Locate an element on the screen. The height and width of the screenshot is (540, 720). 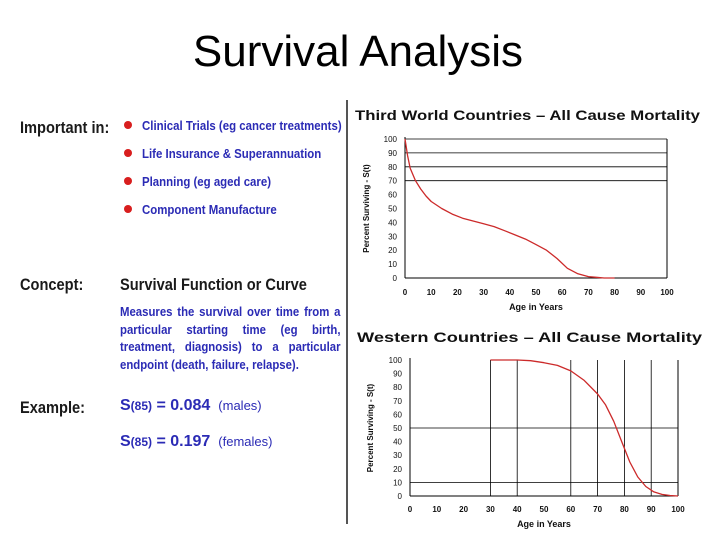
example-value: = 0.084 is located at coordinates (183, 405).